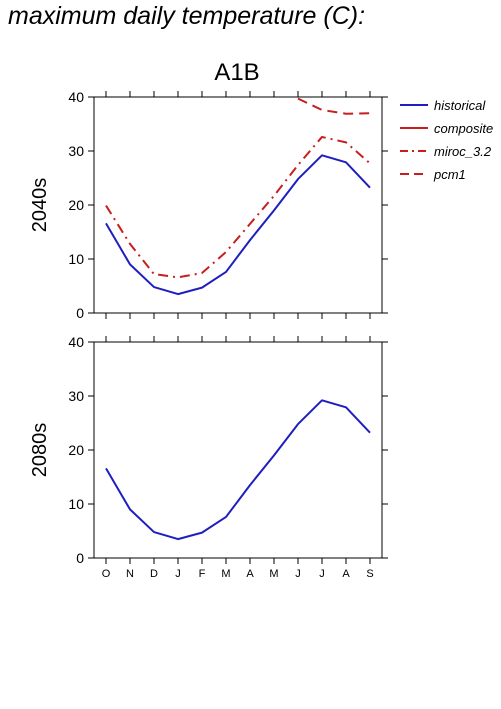  I want to click on legend-label: pcm1, so click(449, 174).